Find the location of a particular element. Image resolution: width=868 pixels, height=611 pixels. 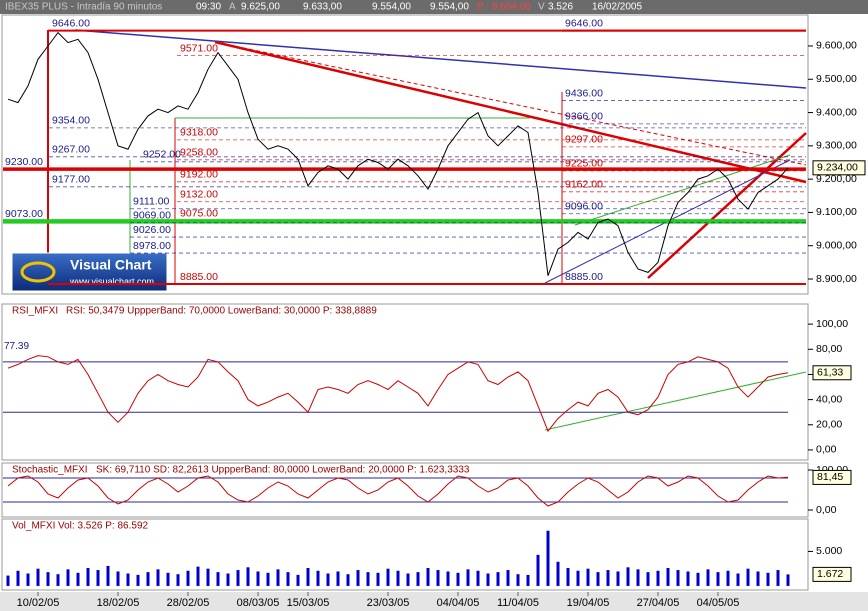

level-label: 9069.00 is located at coordinates (152, 216).